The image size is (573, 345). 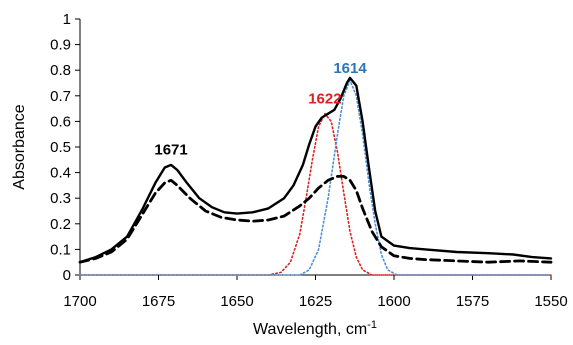 What do you see at coordinates (60, 224) in the screenshot?
I see `y-tick-label: 0.2` at bounding box center [60, 224].